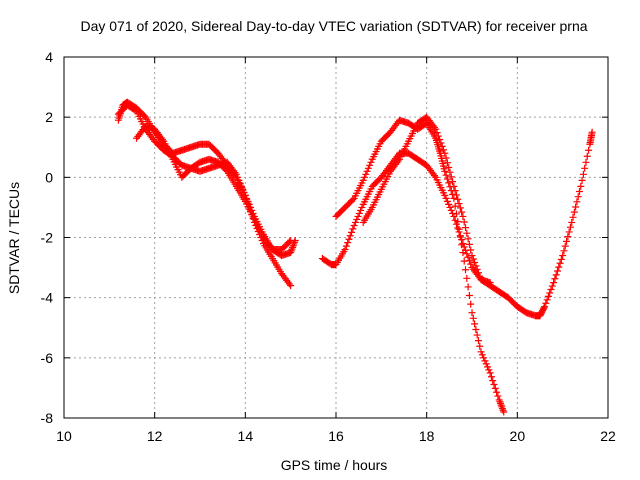  Describe the element at coordinates (49, 177) in the screenshot. I see `y-tick-label: 0` at that location.